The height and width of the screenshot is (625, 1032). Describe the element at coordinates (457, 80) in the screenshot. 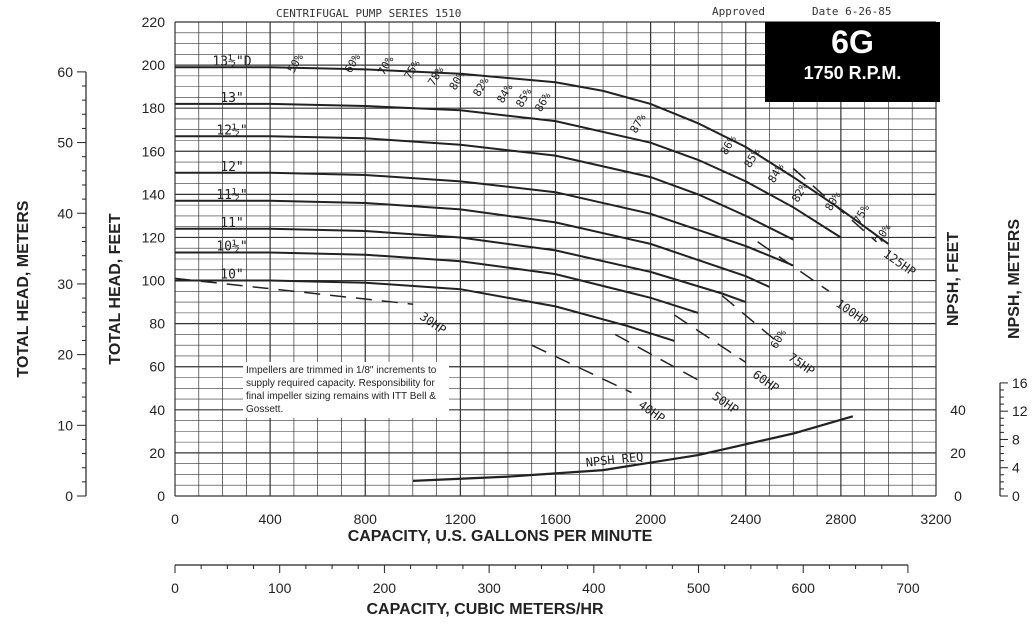

I see `efficiency-label: 80%` at that location.